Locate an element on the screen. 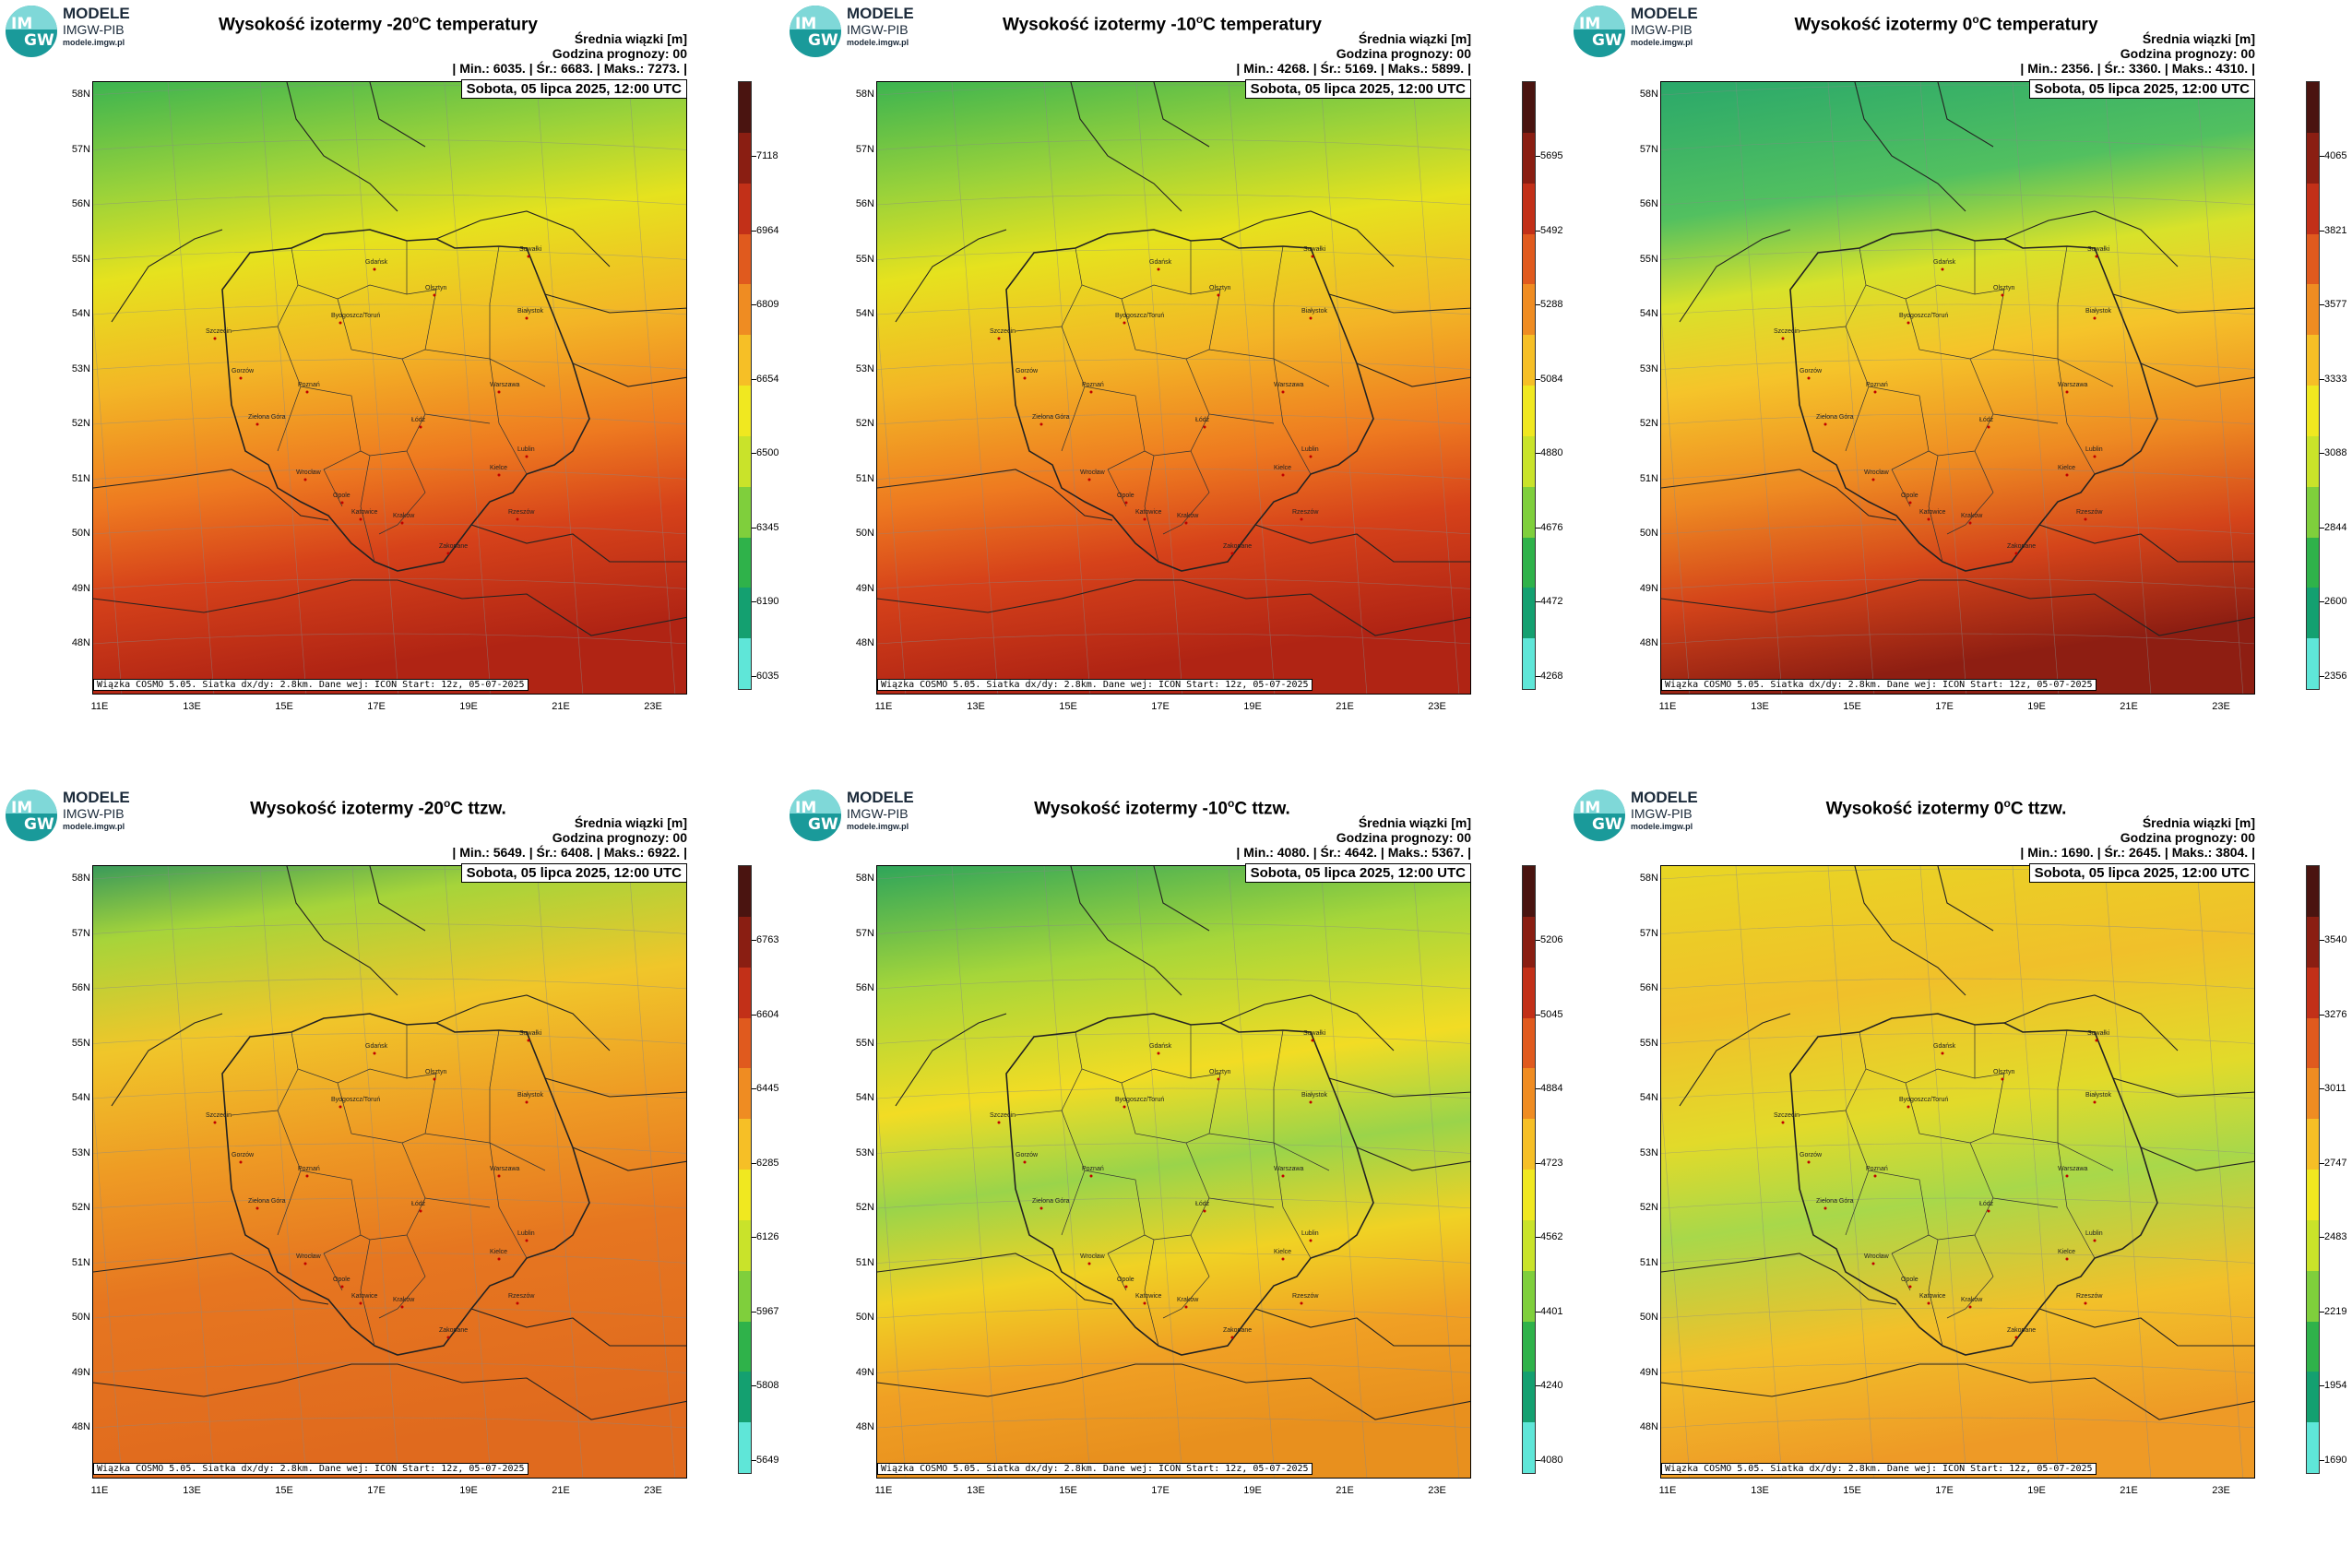 The height and width of the screenshot is (1568, 2352). city-label: Zakopane is located at coordinates (1237, 1330).